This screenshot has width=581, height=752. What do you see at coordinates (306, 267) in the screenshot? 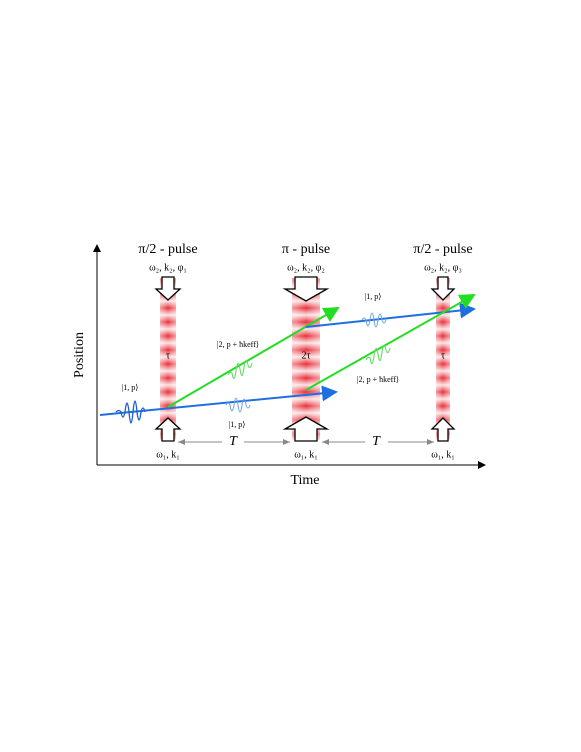
I see `top-label: ω₂, k₂, φ₂` at bounding box center [306, 267].